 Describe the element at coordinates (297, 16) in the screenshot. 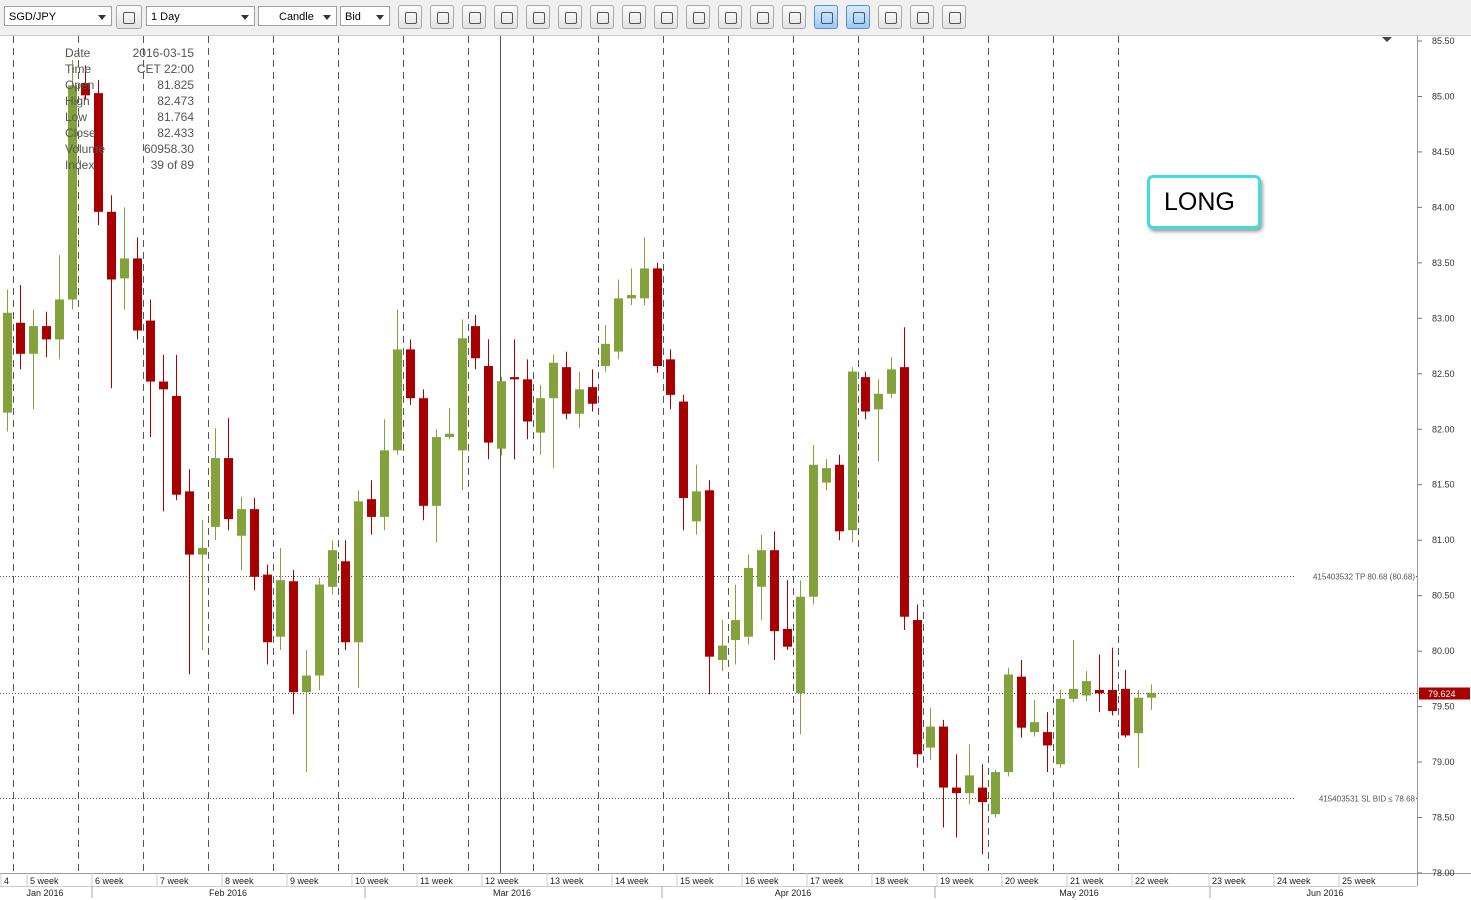

I see `chart-style-select: Candle` at that location.